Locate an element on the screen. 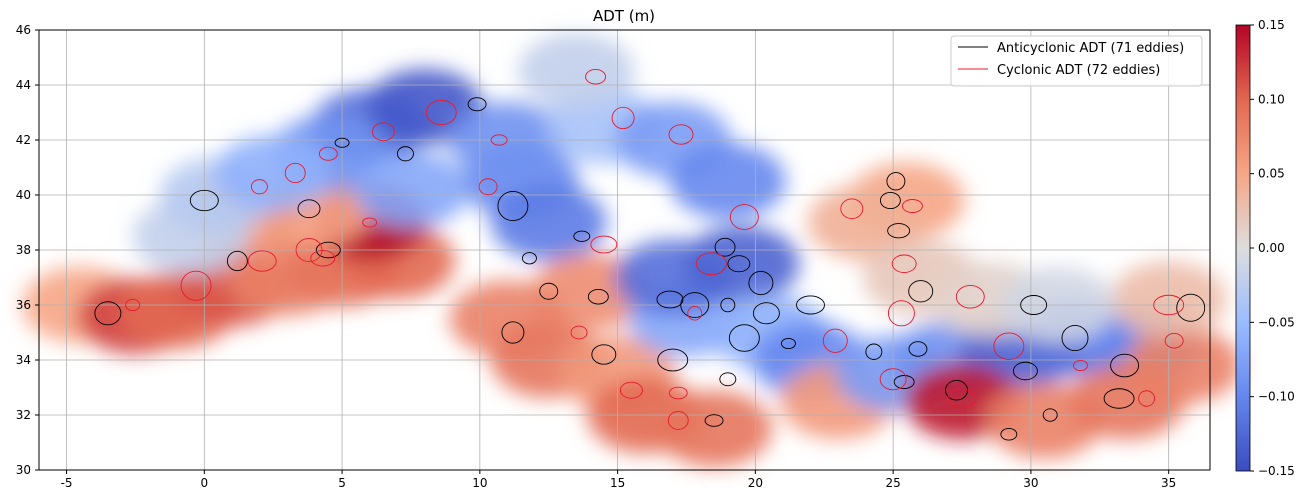 This screenshot has width=1300, height=500. x-tick-label: 25 is located at coordinates (893, 483).